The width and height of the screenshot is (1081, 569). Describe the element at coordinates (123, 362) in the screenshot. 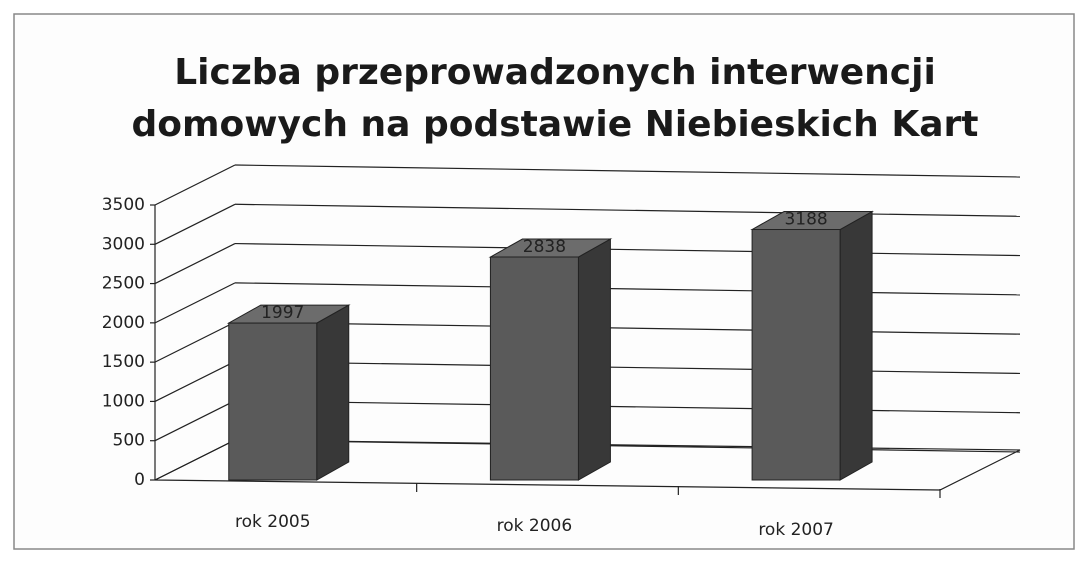

I see `y-tick-label: 1500` at that location.